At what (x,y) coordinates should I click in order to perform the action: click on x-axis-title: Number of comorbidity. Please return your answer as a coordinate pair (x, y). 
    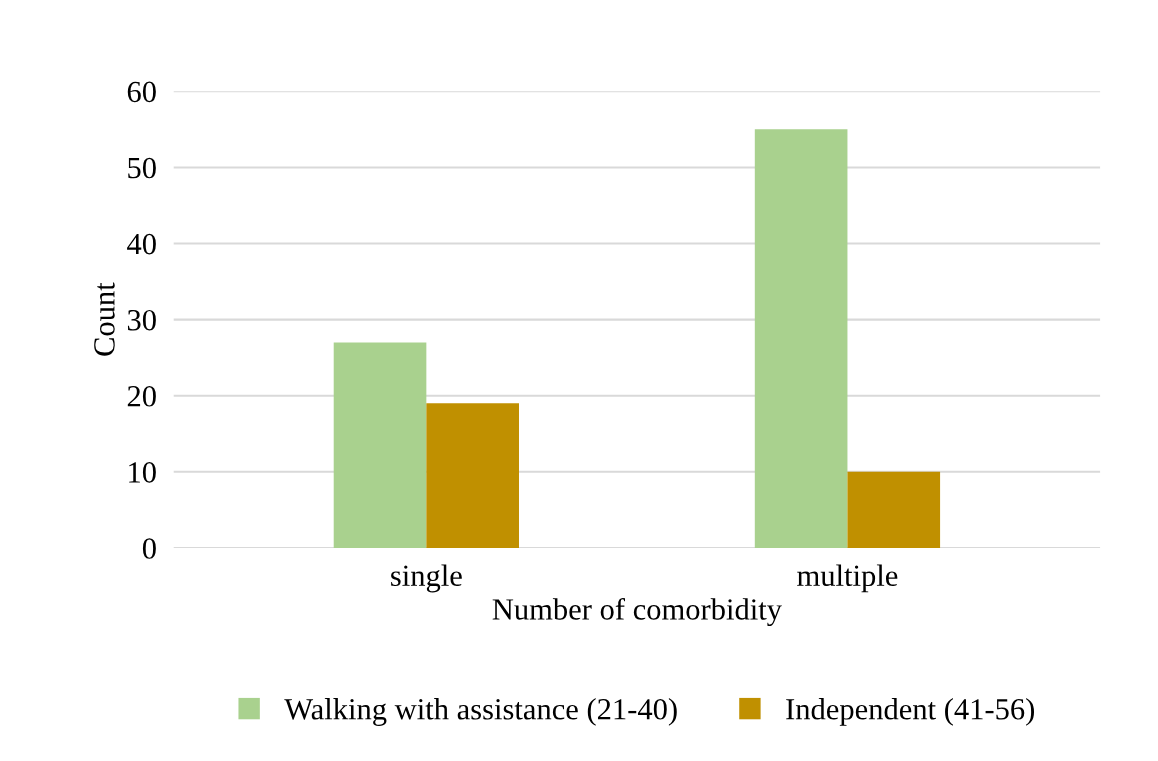
    Looking at the image, I should click on (637, 612).